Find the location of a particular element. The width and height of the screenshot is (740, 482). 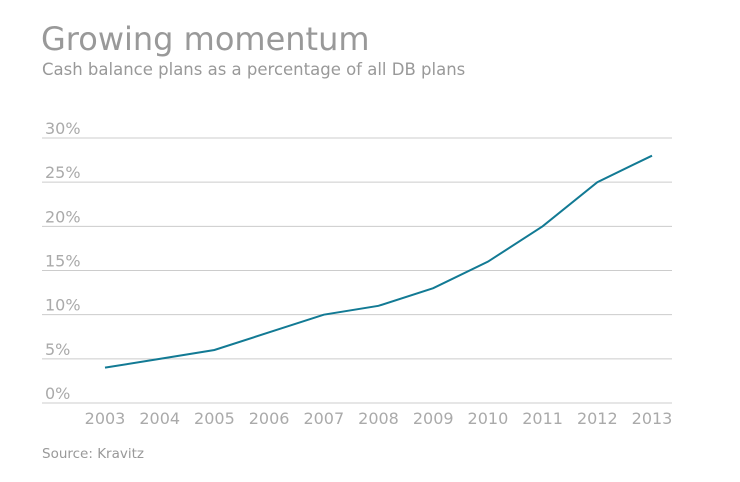

x-tick-label: 2009 is located at coordinates (433, 418).